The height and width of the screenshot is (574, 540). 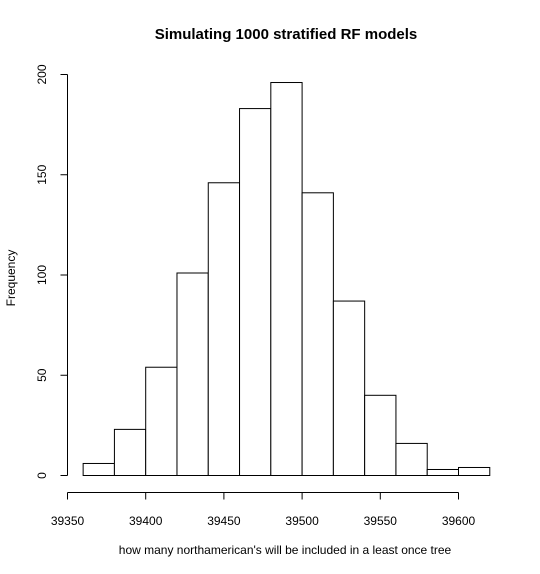 What do you see at coordinates (42, 475) in the screenshot?
I see `y-tick-label: 0` at bounding box center [42, 475].